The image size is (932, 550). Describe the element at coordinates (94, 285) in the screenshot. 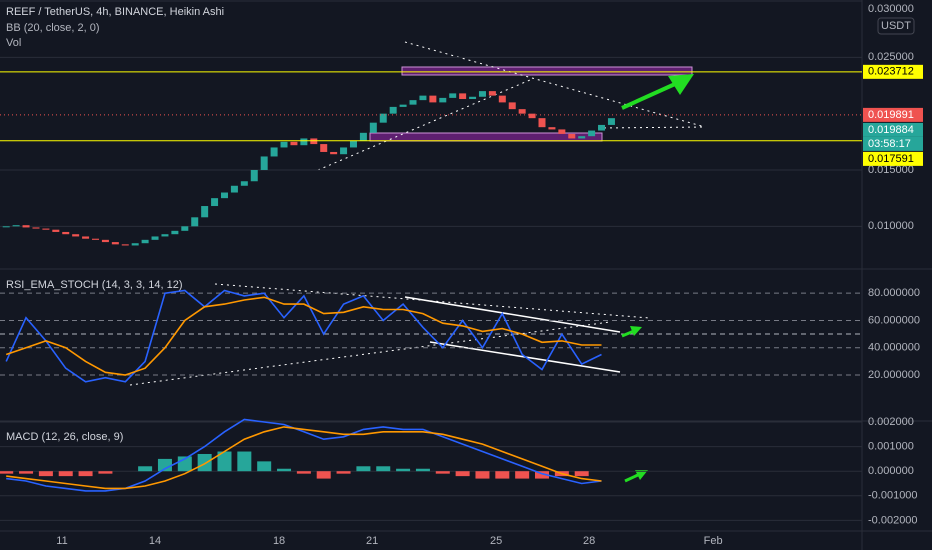

I see `pane-title: RSI_EMA_STOCH (14, 3, 3, 14, 12)` at that location.